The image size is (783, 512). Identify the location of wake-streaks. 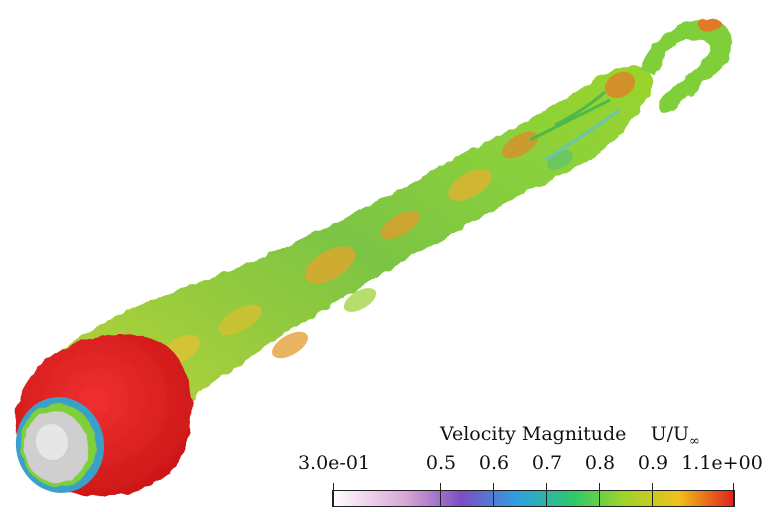
(575, 126).